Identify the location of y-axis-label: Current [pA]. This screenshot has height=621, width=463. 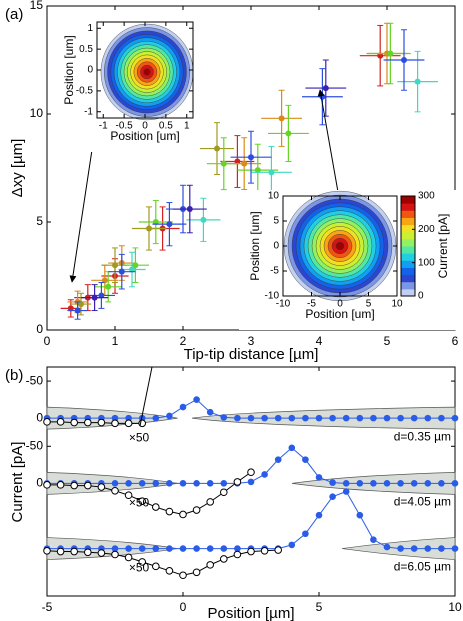
(17, 482).